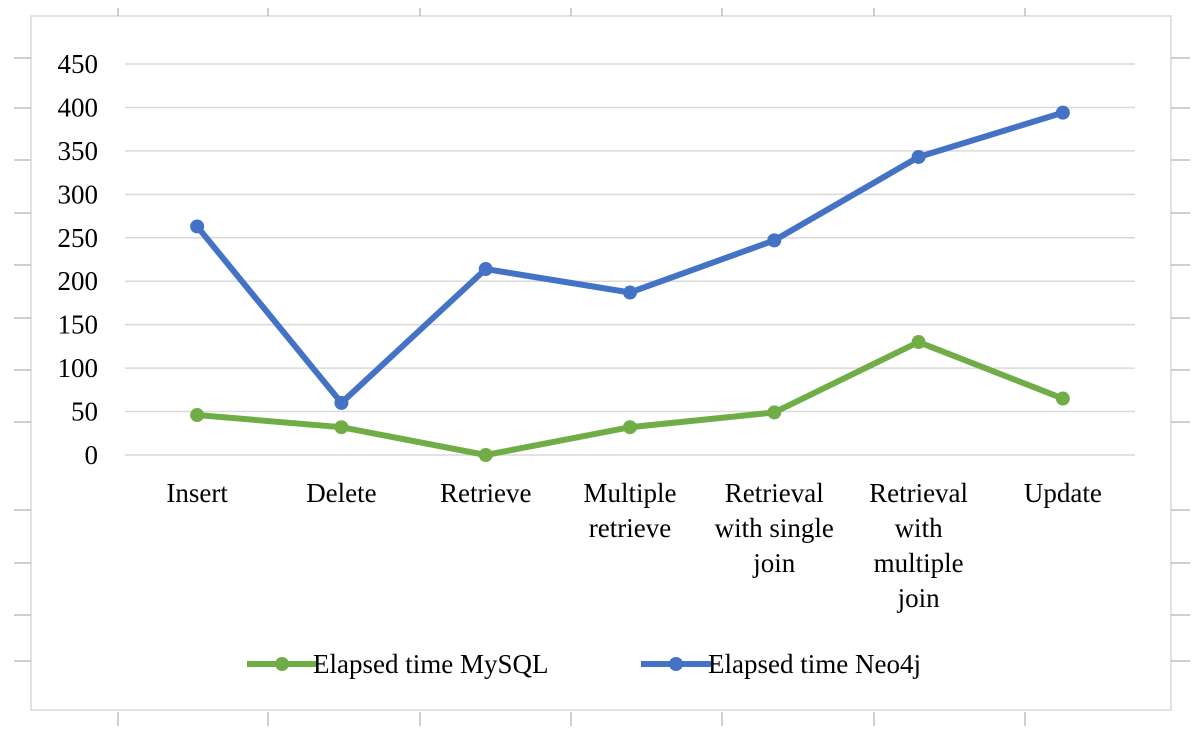 The image size is (1200, 752). I want to click on y-tick-label: 100, so click(78, 368).